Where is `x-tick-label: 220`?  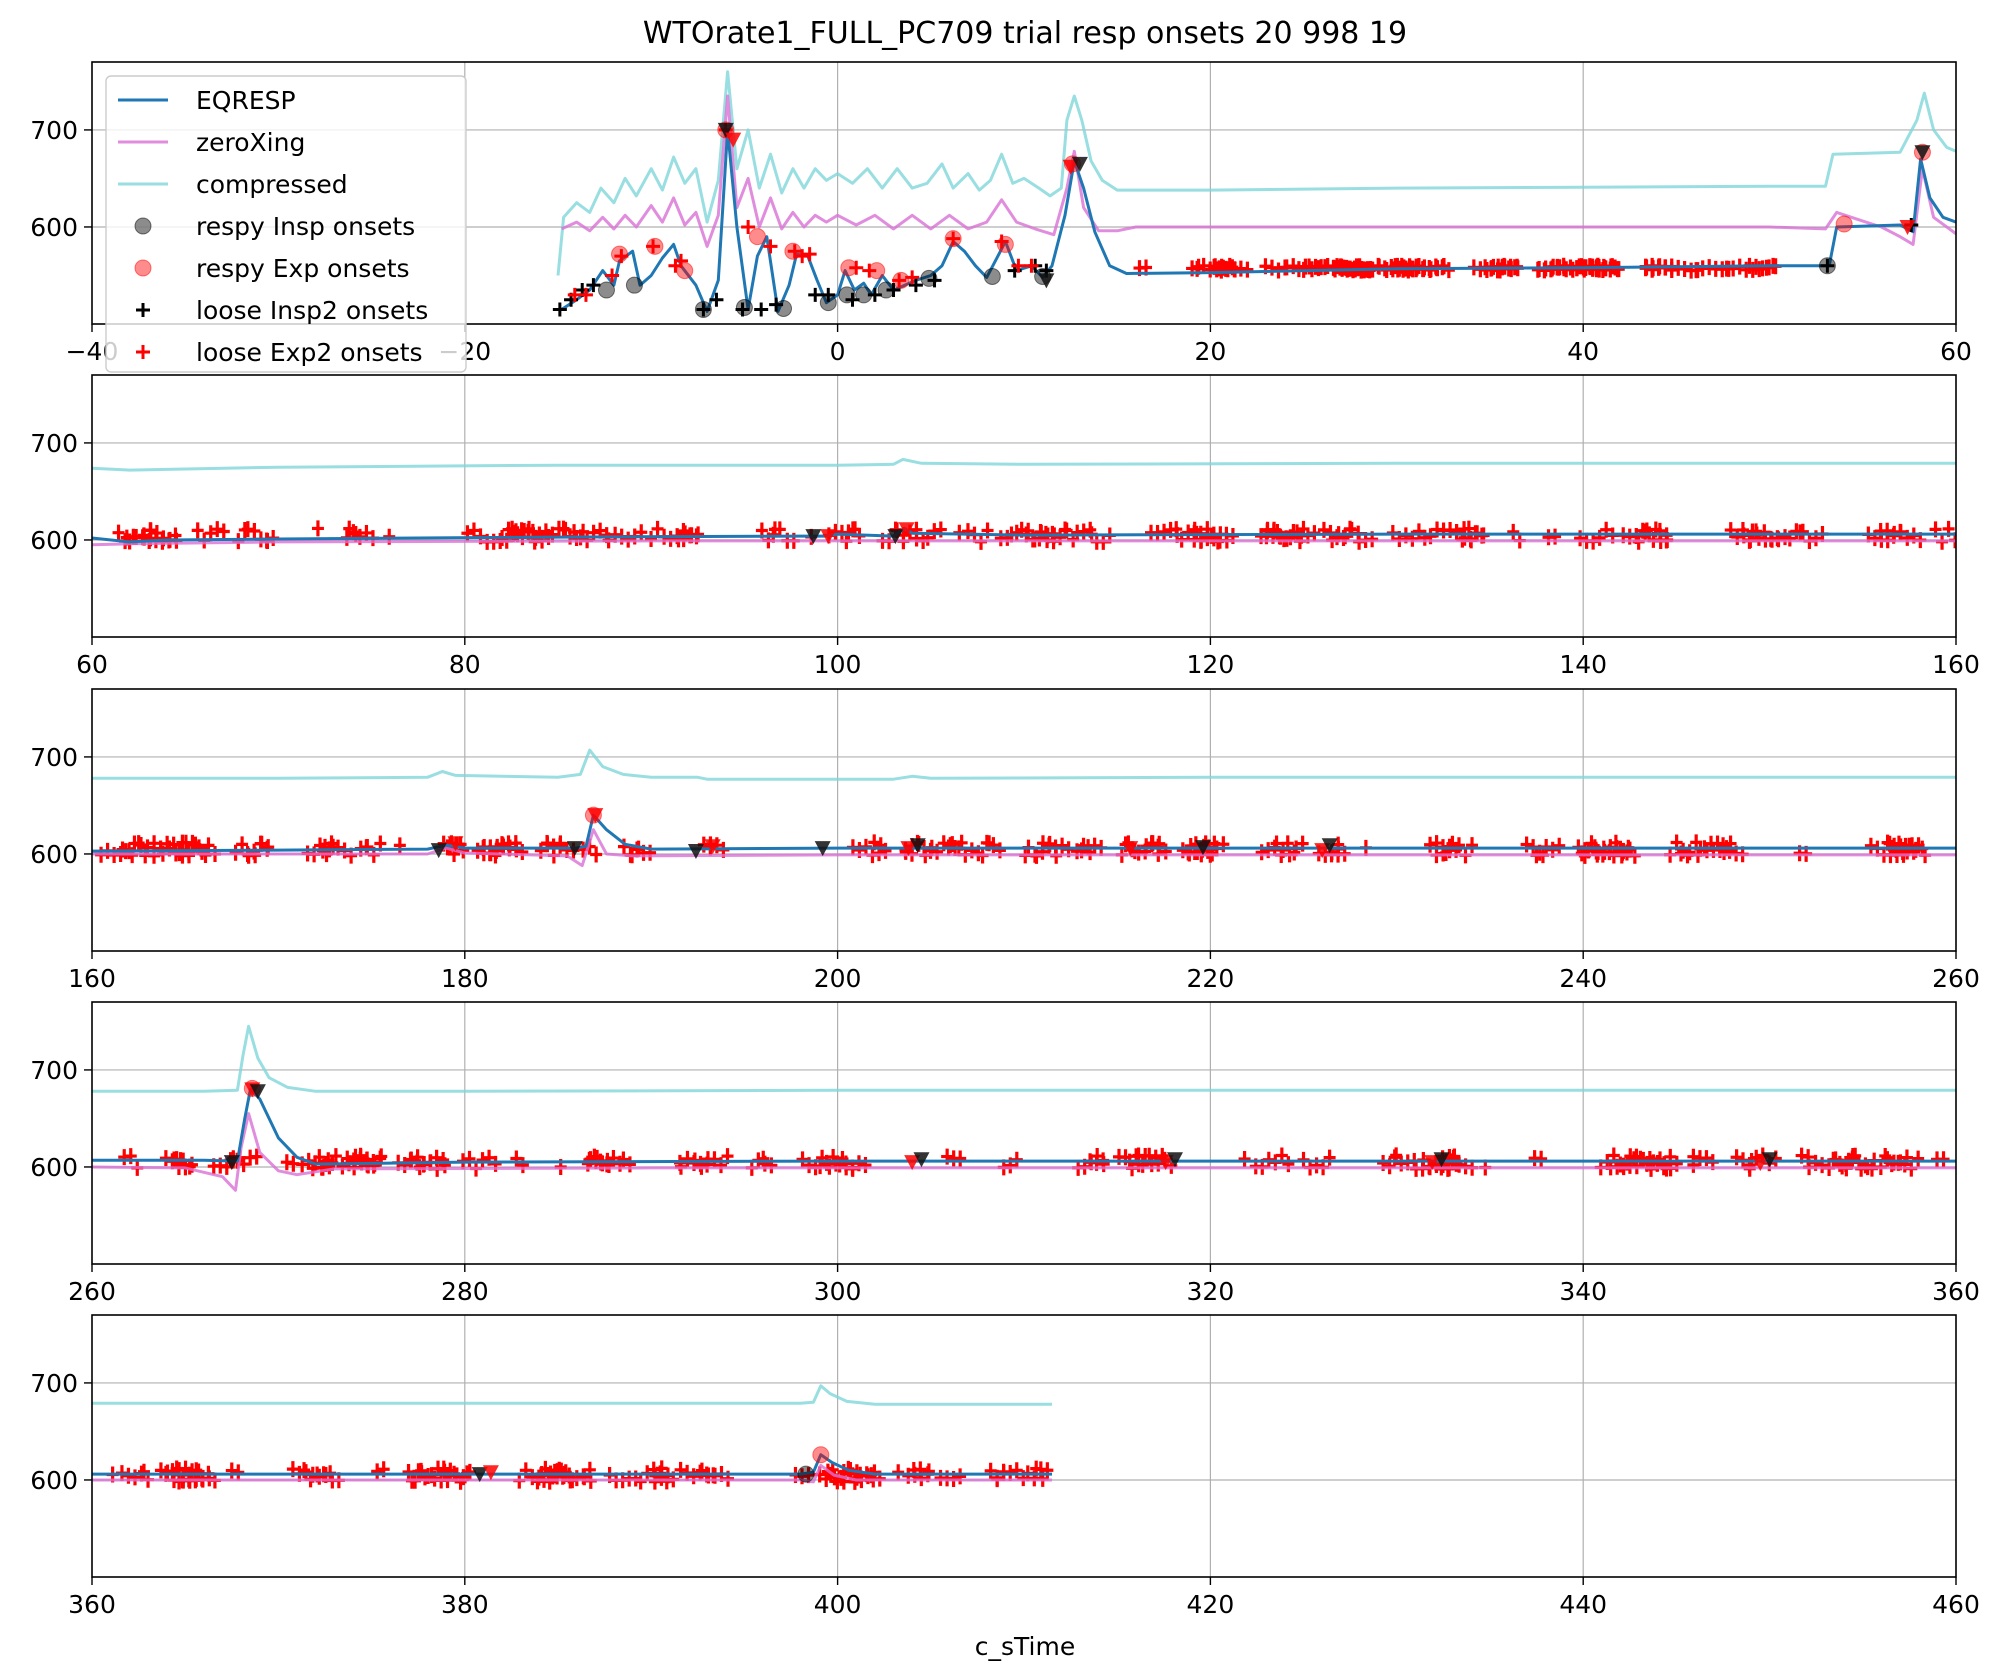 x-tick-label: 220 is located at coordinates (1211, 978).